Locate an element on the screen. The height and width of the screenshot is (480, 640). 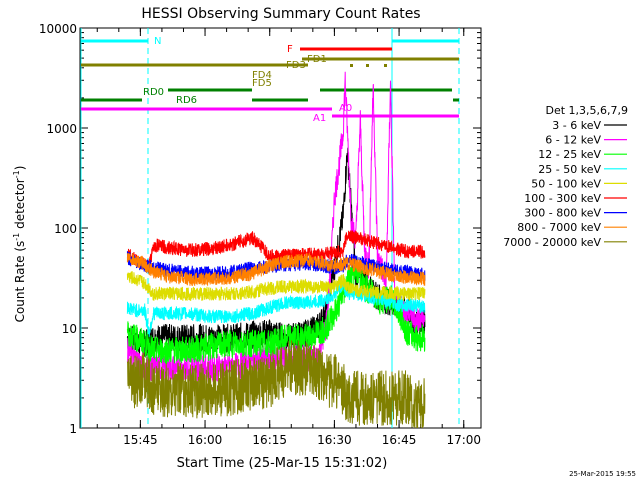
y-tick-label: 100 is located at coordinates (65, 229).